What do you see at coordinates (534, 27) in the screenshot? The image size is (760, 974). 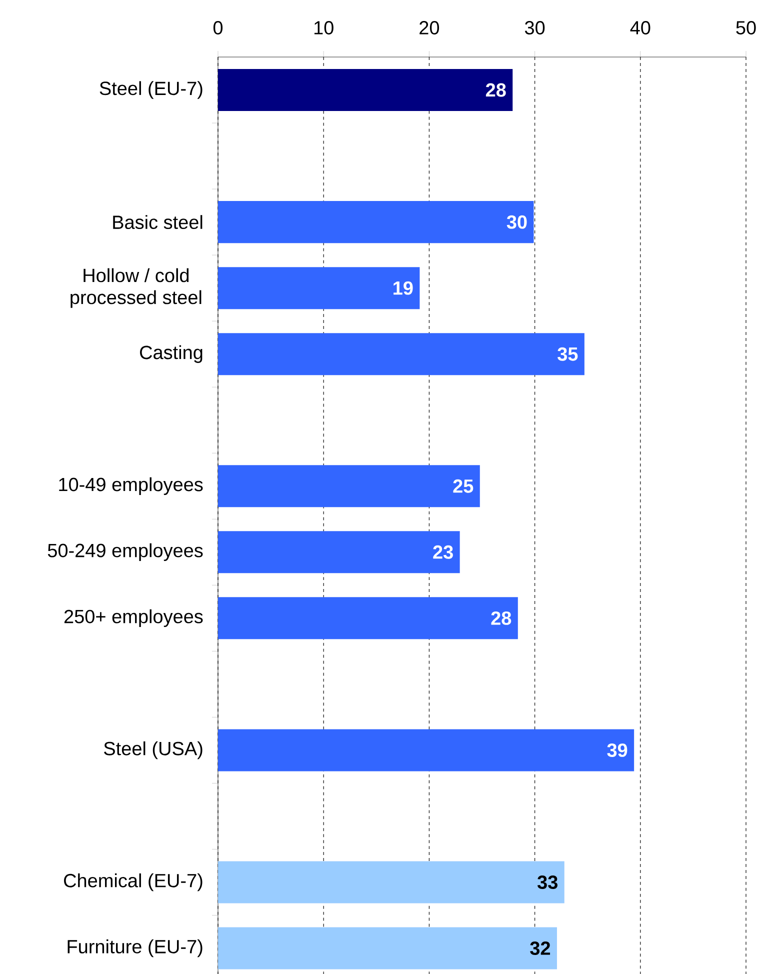 I see `x-tick-label: 30` at bounding box center [534, 27].